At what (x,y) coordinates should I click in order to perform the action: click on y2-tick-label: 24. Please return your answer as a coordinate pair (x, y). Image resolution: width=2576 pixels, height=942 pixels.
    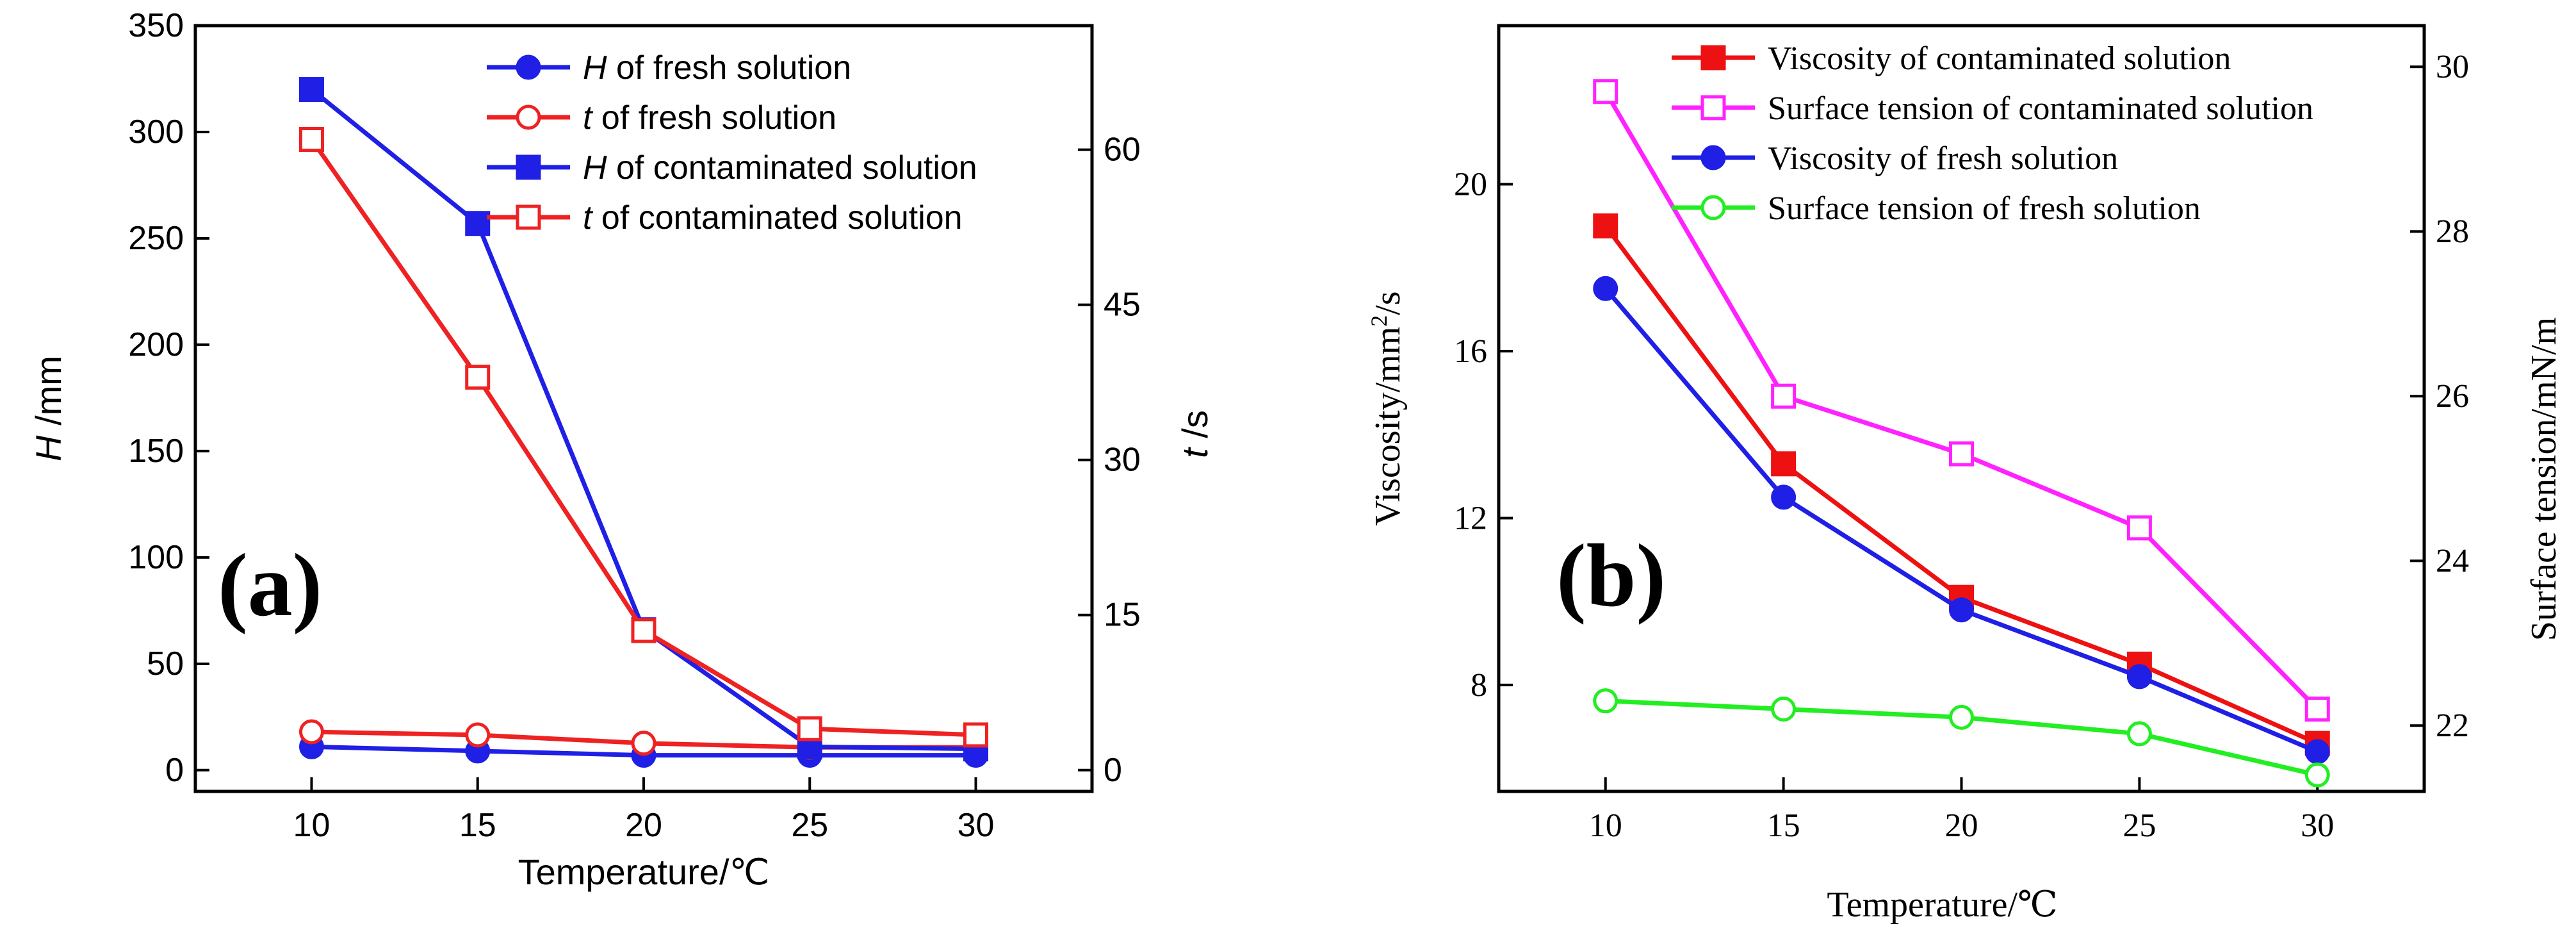
    Looking at the image, I should click on (2452, 561).